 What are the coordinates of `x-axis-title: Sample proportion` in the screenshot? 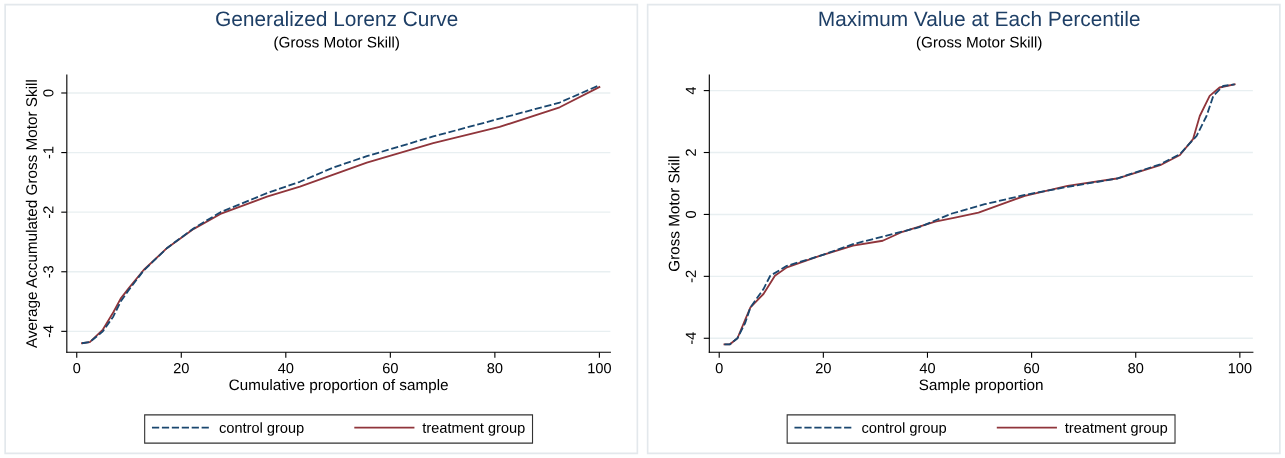 It's located at (981, 386).